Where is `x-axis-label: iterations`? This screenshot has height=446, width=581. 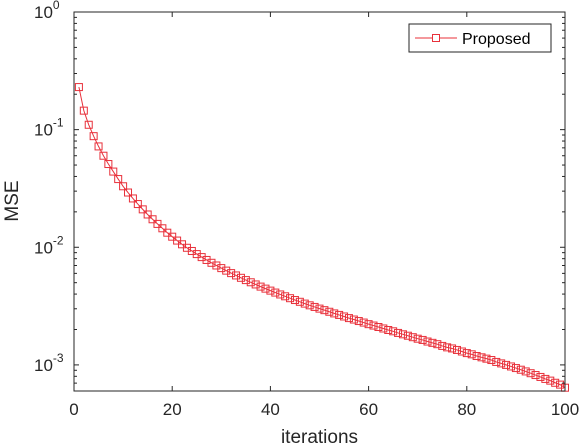 x-axis-label: iterations is located at coordinates (319, 436).